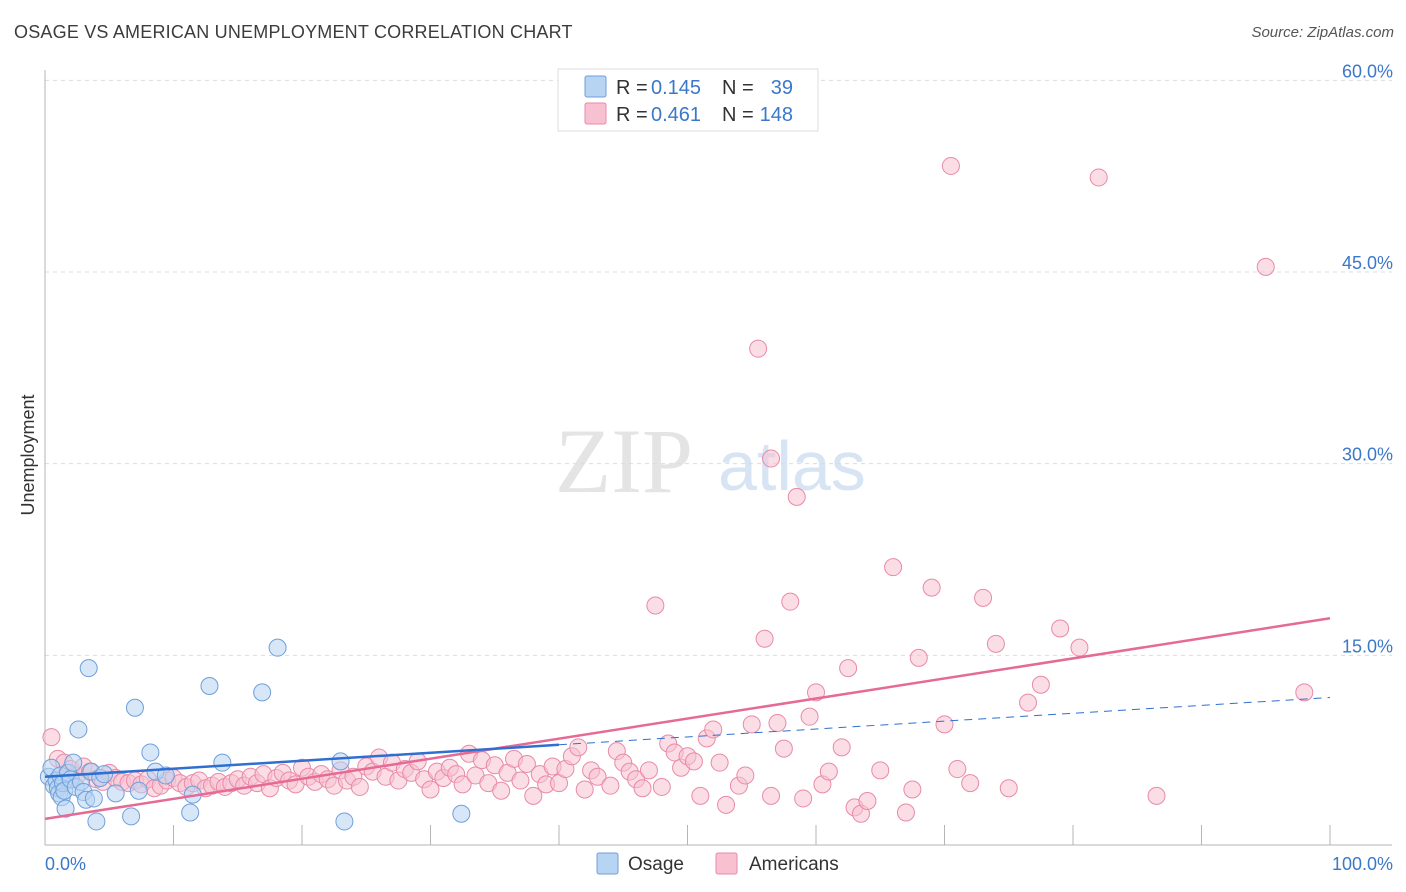  Describe the element at coordinates (676, 88) in the screenshot. I see `legend-r-osage: 0.145` at that location.